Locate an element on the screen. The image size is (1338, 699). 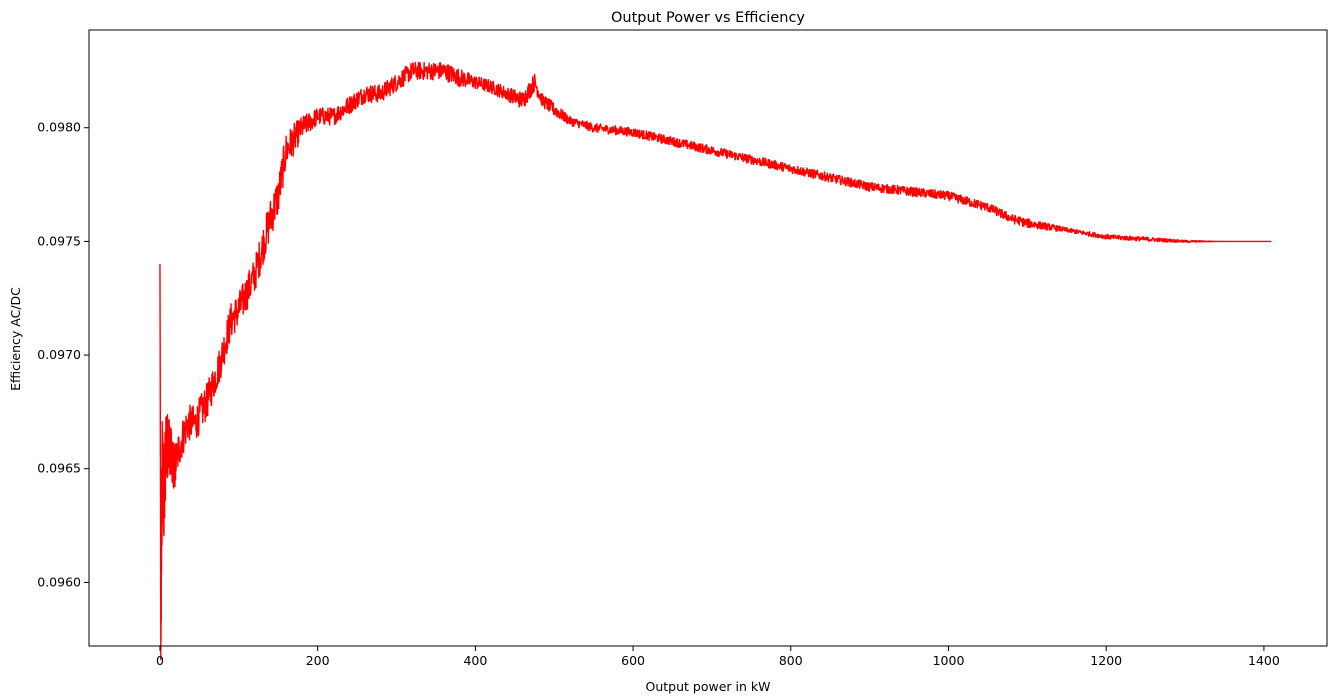
x-tick-label: 200 is located at coordinates (318, 660).